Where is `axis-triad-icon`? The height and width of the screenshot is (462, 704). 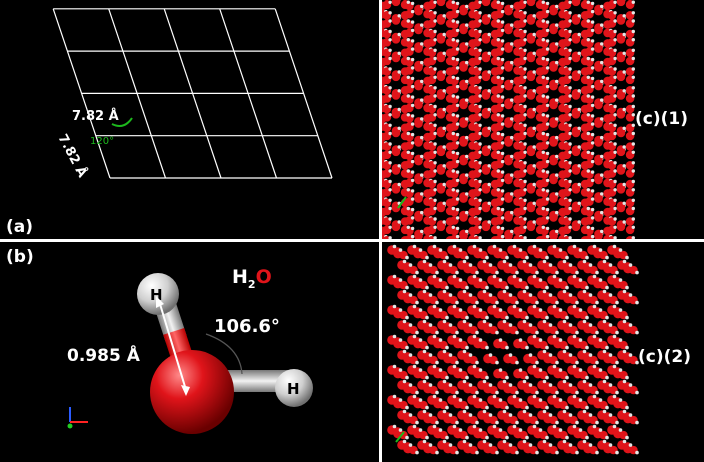
axis-triad-icon is located at coordinates (400, 437).